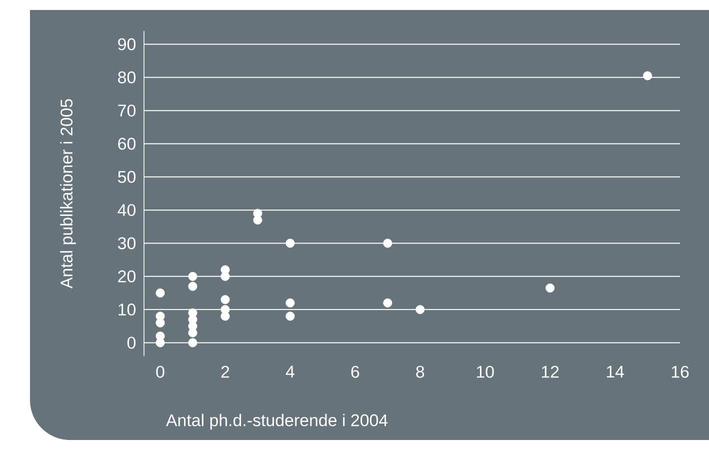 The width and height of the screenshot is (709, 457). Describe the element at coordinates (68, 194) in the screenshot. I see `y-axis-title: Antal publikationer i 2005` at that location.